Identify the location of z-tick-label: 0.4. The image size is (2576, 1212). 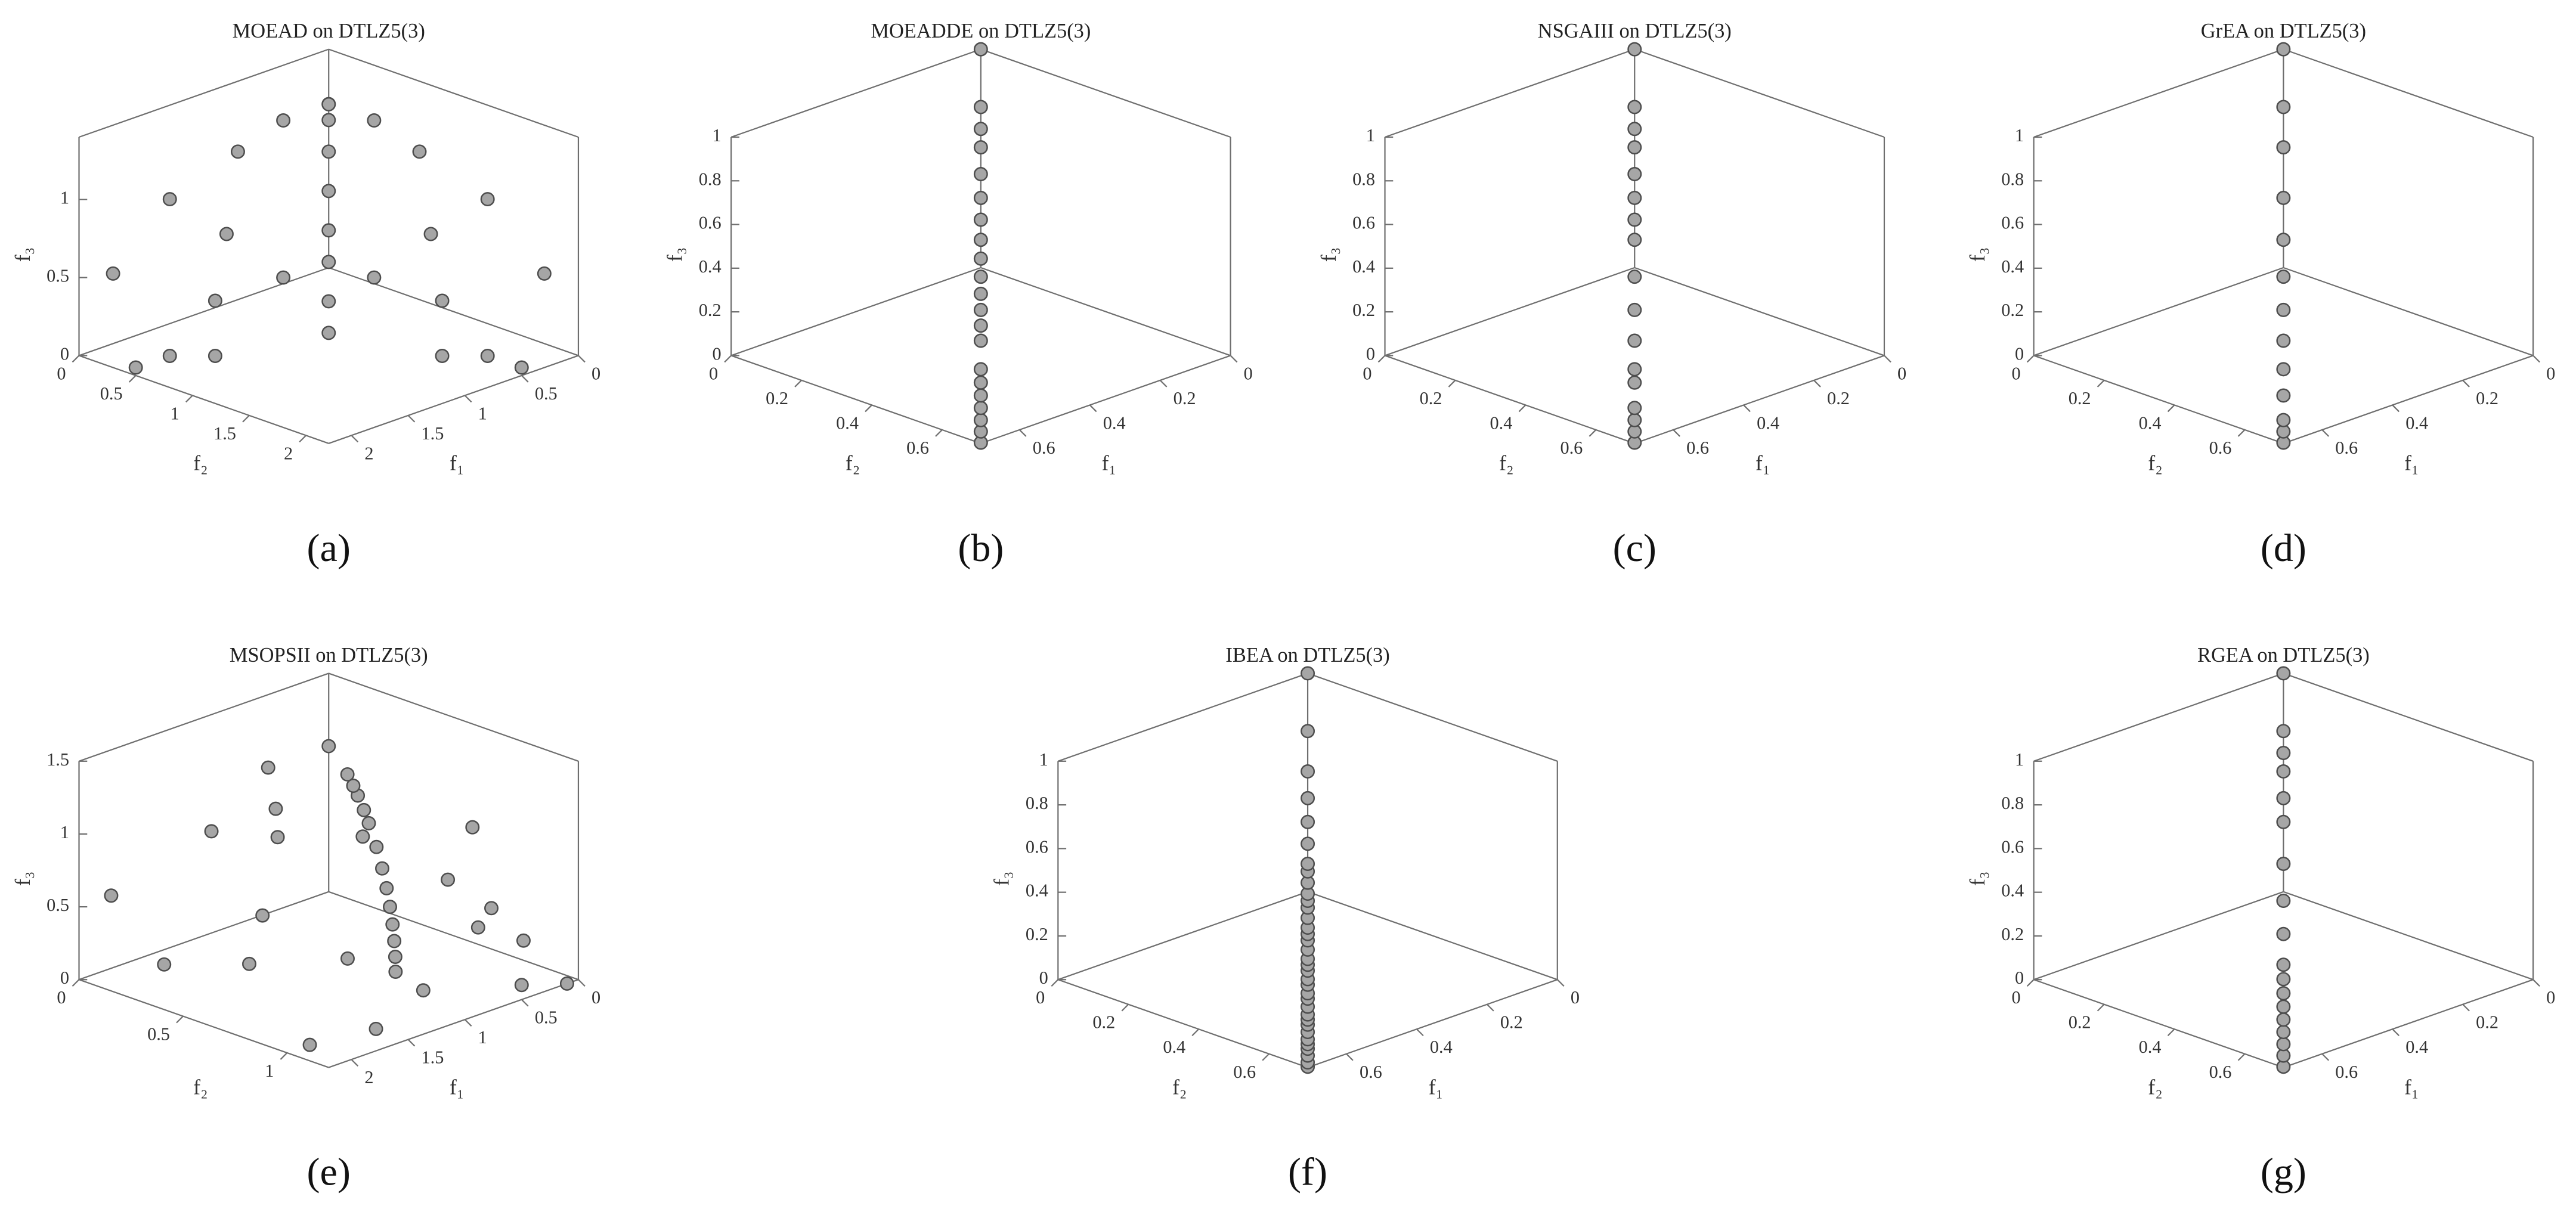
(1037, 891).